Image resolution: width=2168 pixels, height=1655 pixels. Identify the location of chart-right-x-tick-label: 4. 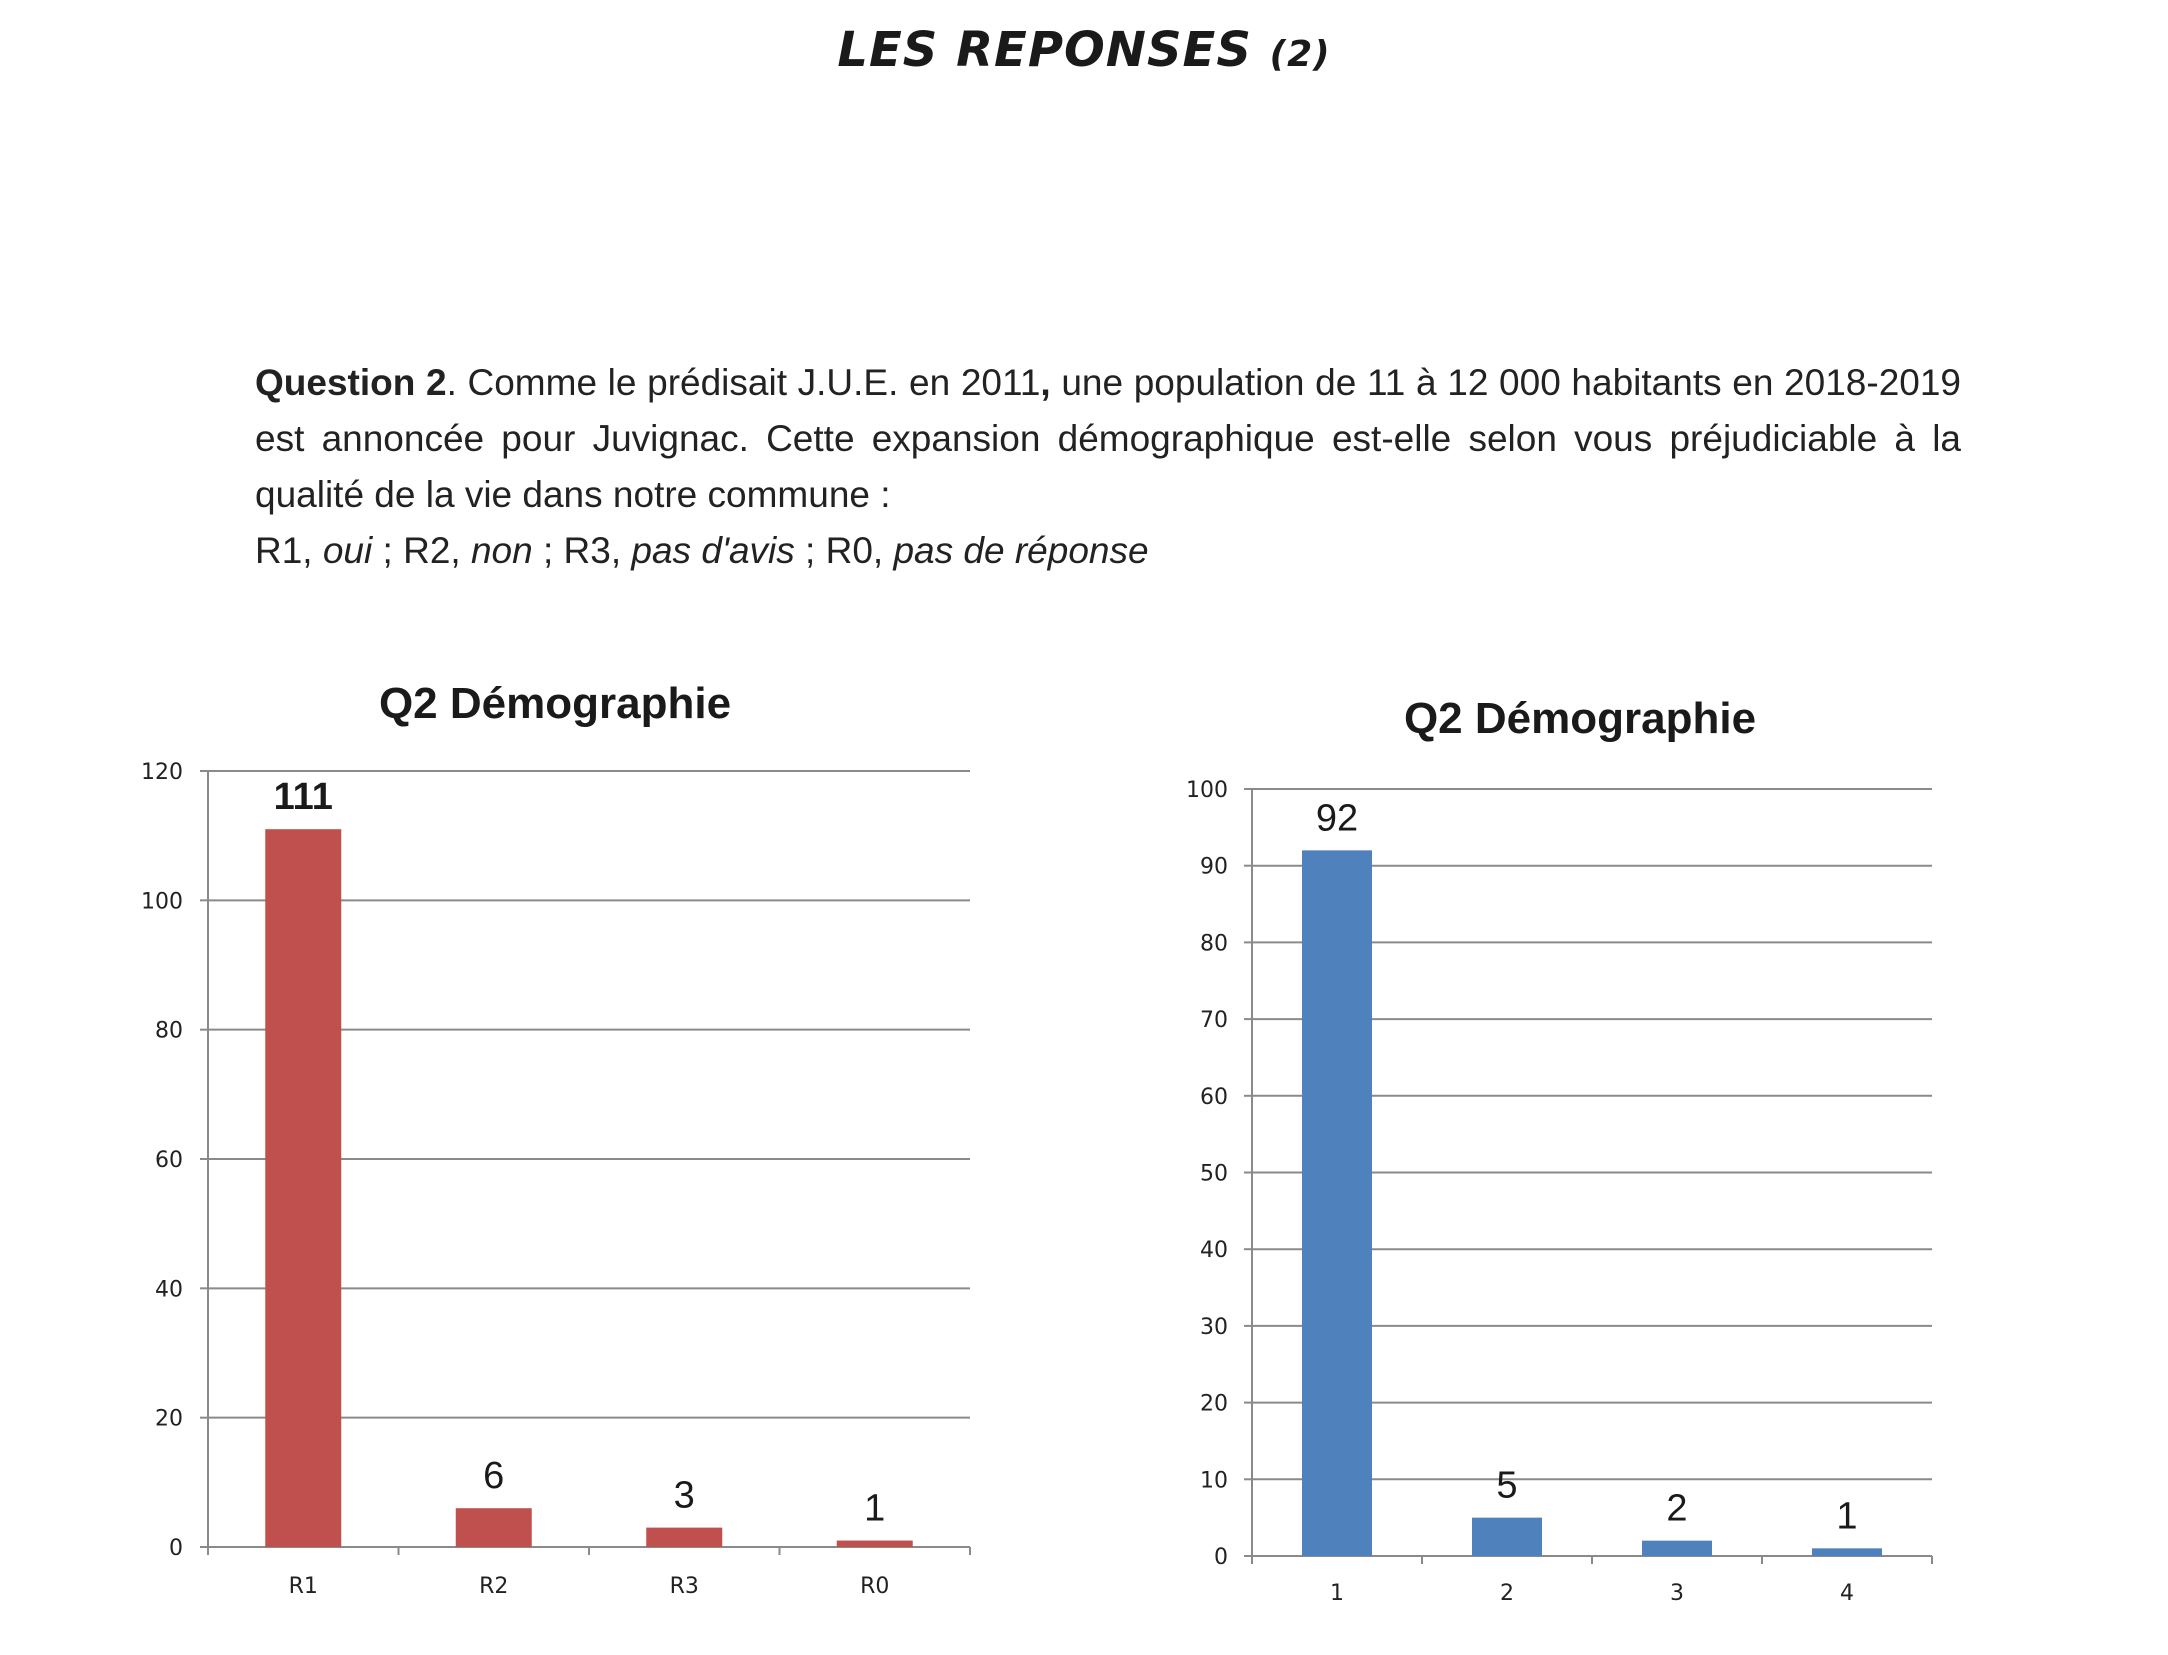
(1847, 1593).